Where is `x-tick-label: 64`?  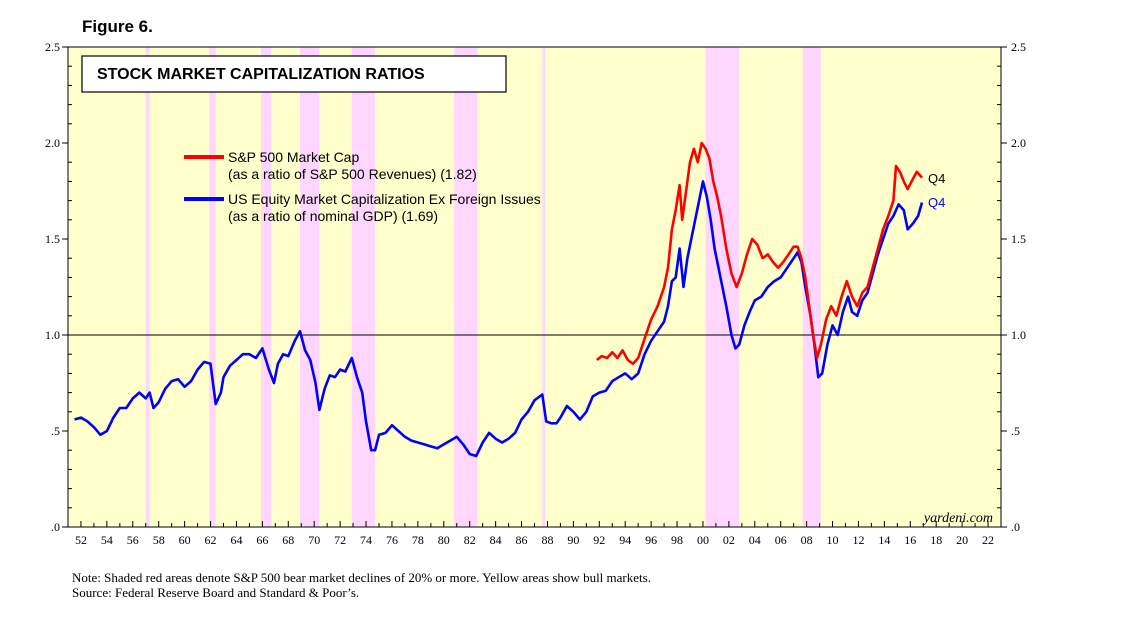
x-tick-label: 64 is located at coordinates (236, 540).